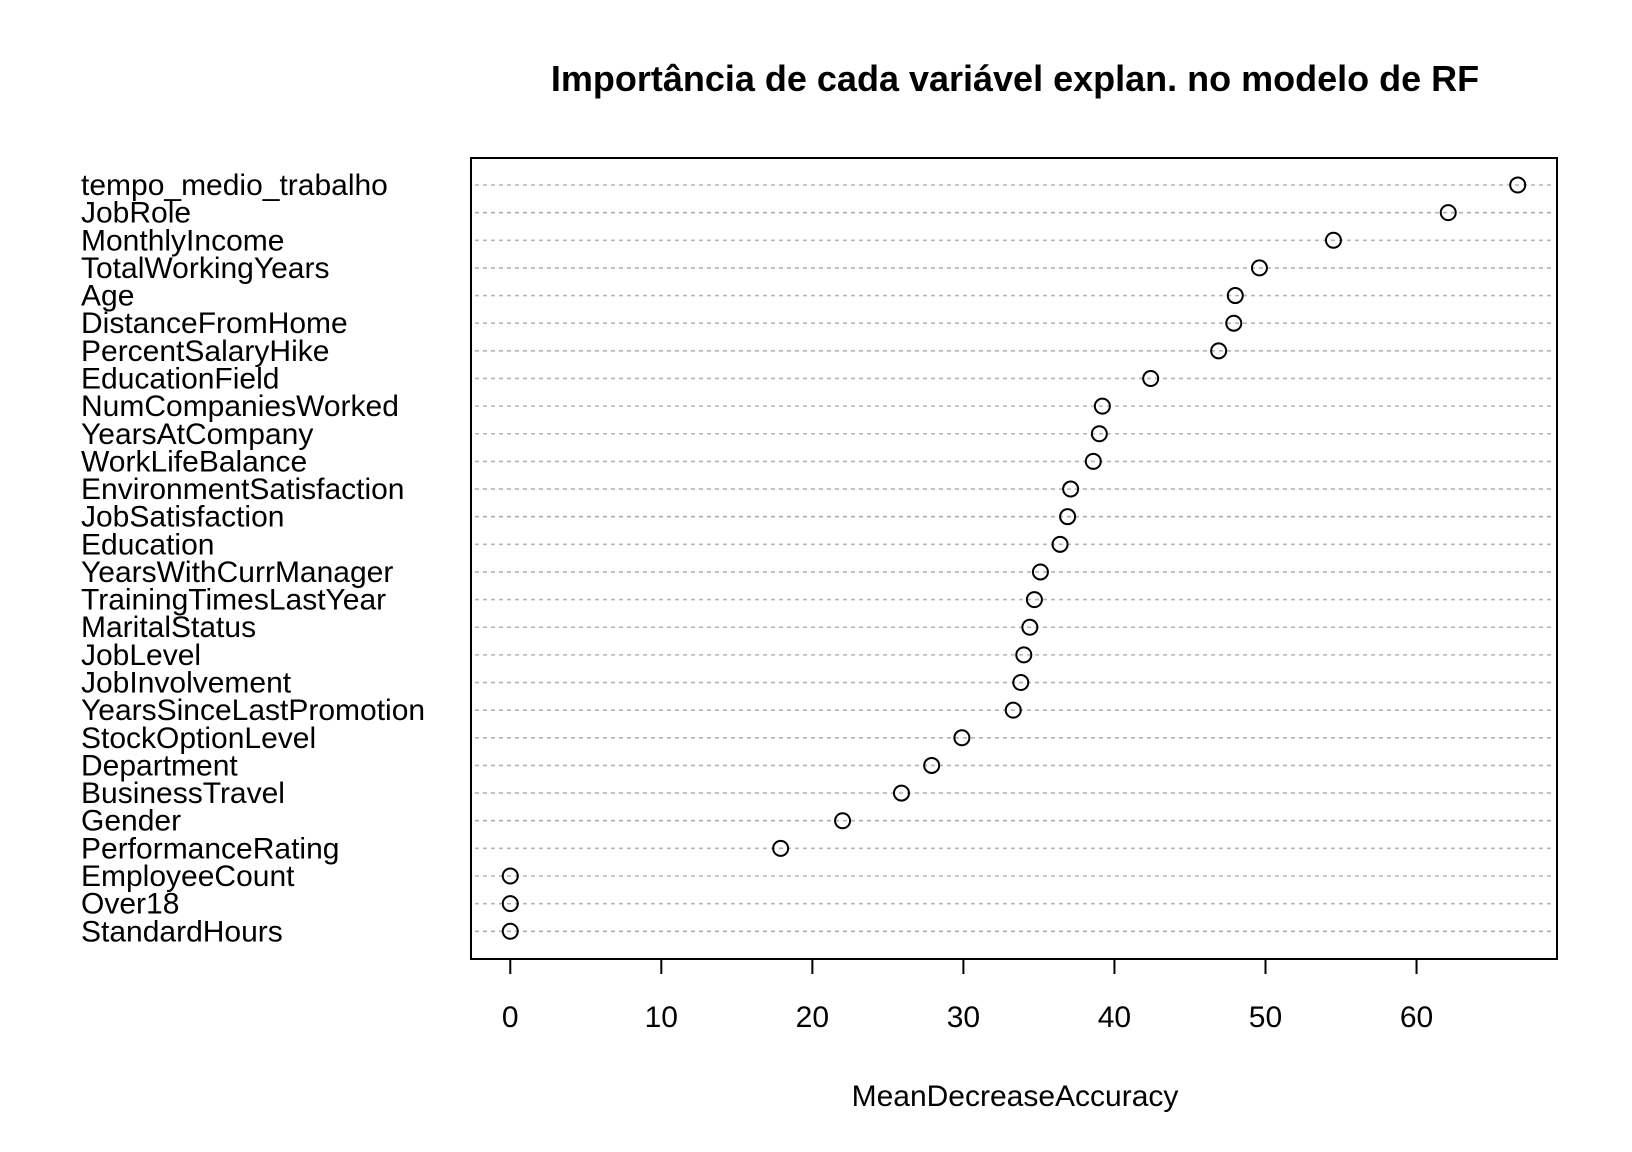 Image resolution: width=1632 pixels, height=1152 pixels. I want to click on category-label: tempo_medio_trabalho, so click(234, 185).